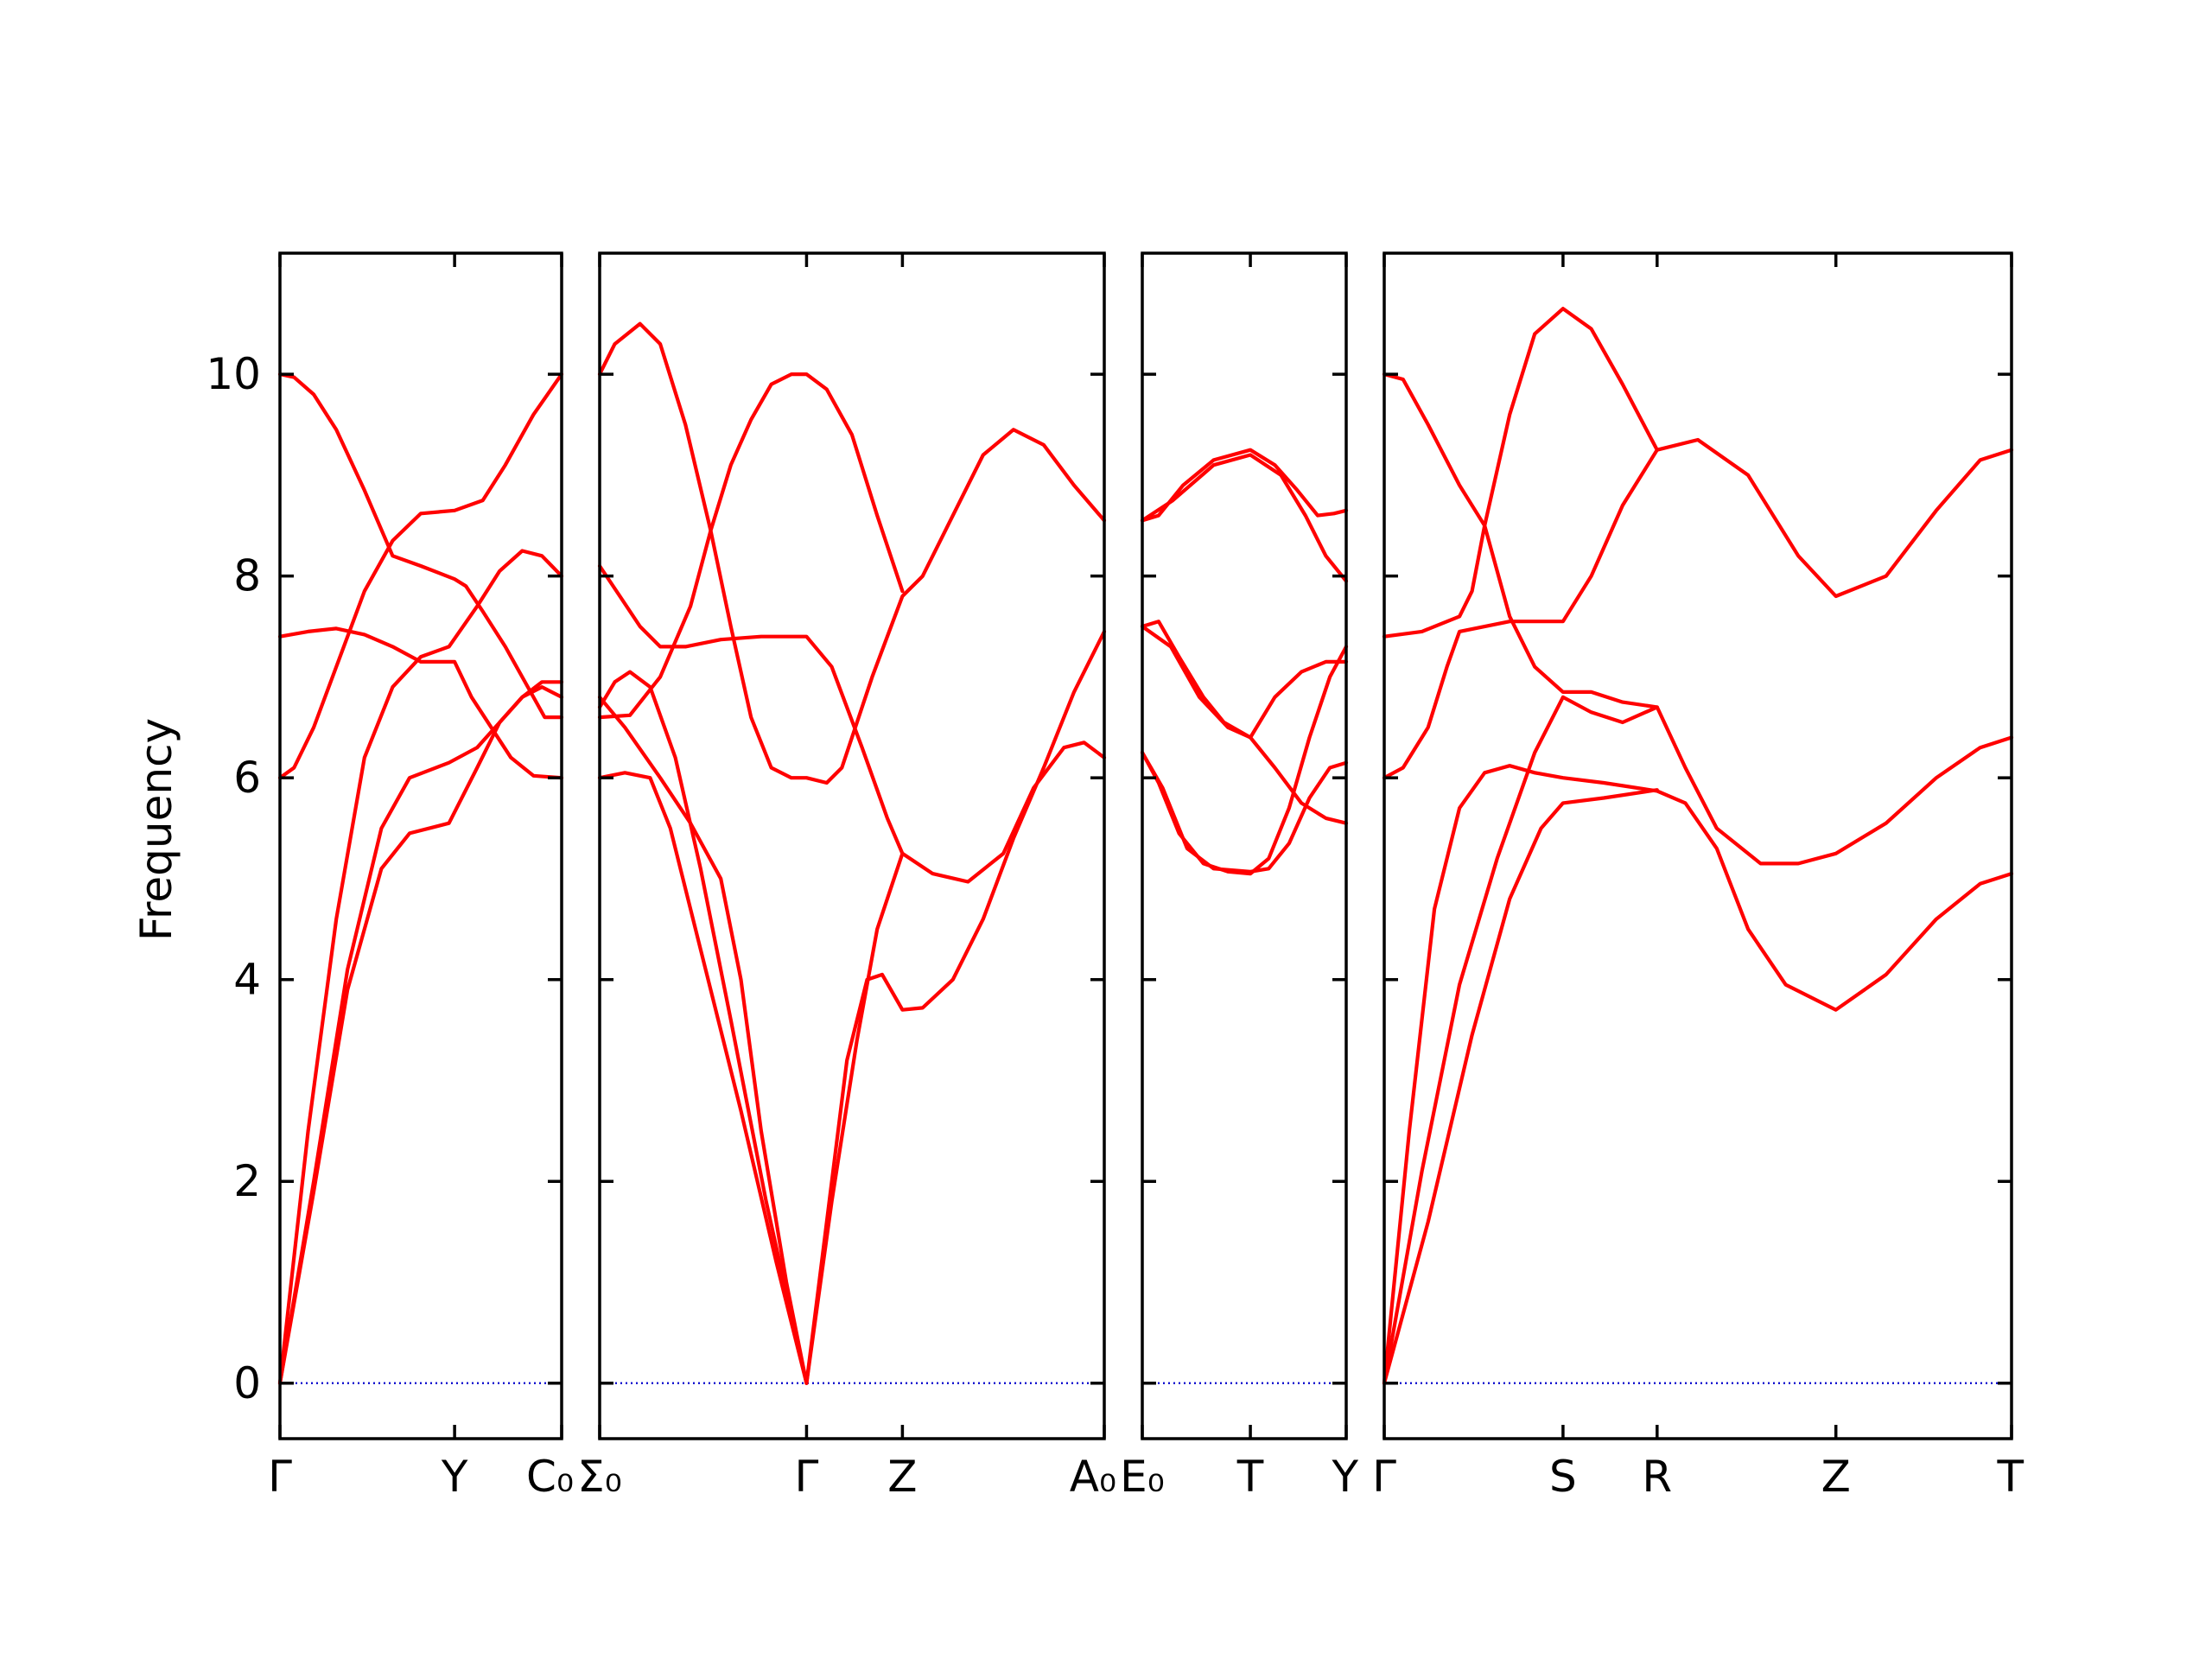 Image resolution: width=2212 pixels, height=1659 pixels. What do you see at coordinates (247, 980) in the screenshot?
I see `y-tick-label: 4` at bounding box center [247, 980].